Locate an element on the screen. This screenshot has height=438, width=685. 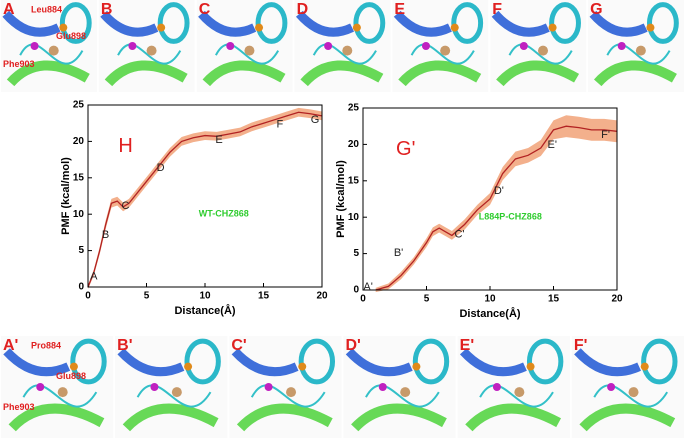
x-tick-label: 0 is located at coordinates (363, 299).